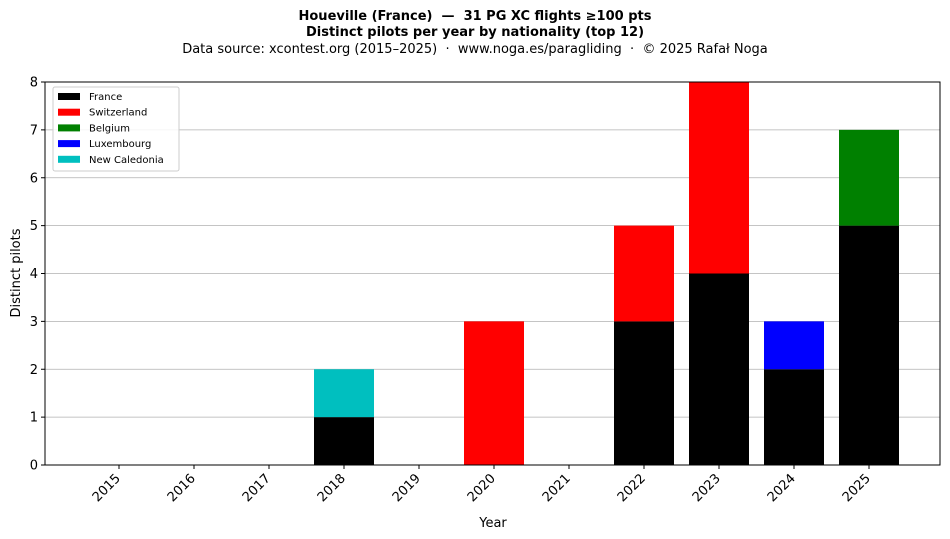 This screenshot has height=539, width=950. I want to click on bar-france-2025, so click(869, 345).